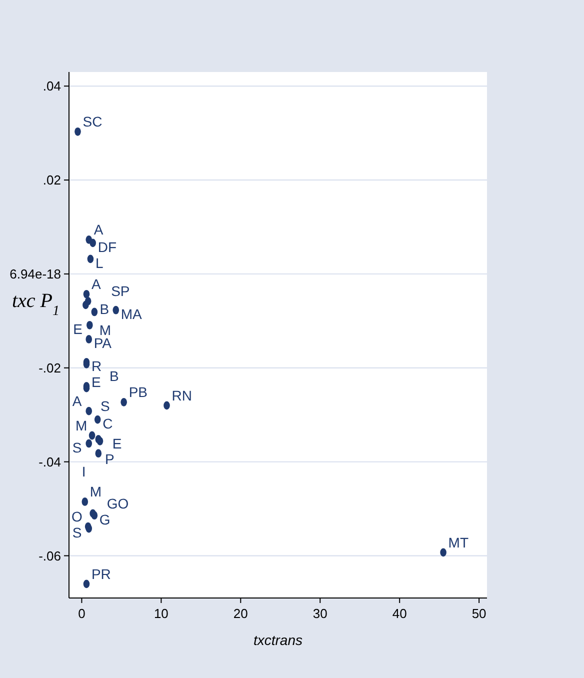  I want to click on data-label: PR, so click(101, 574).